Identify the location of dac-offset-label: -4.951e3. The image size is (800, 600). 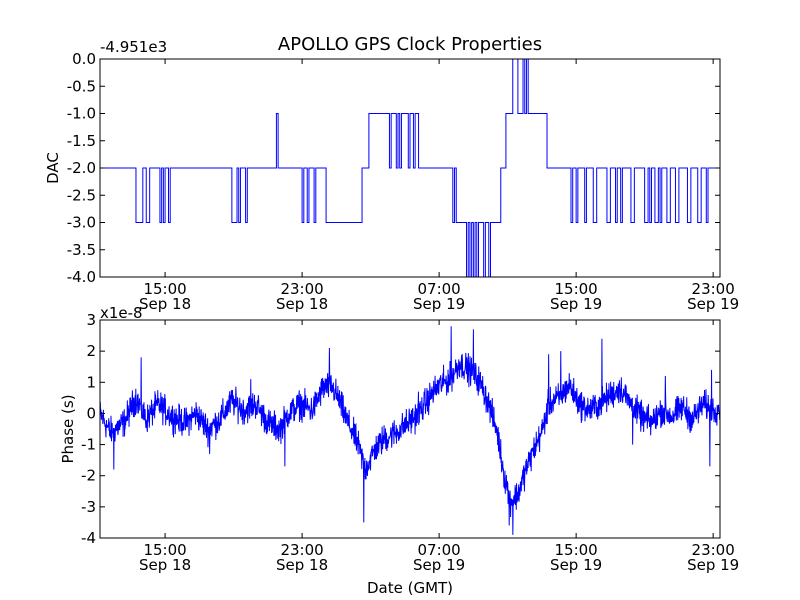
(133, 47).